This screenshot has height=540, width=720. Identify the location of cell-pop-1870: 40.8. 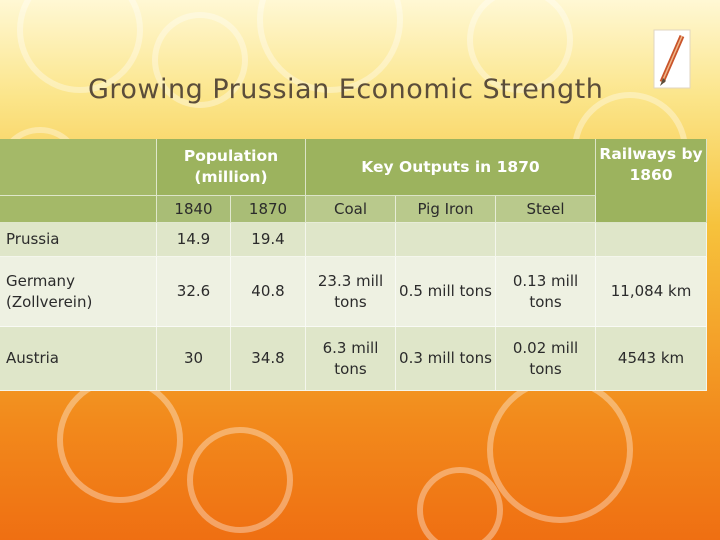
(268, 292).